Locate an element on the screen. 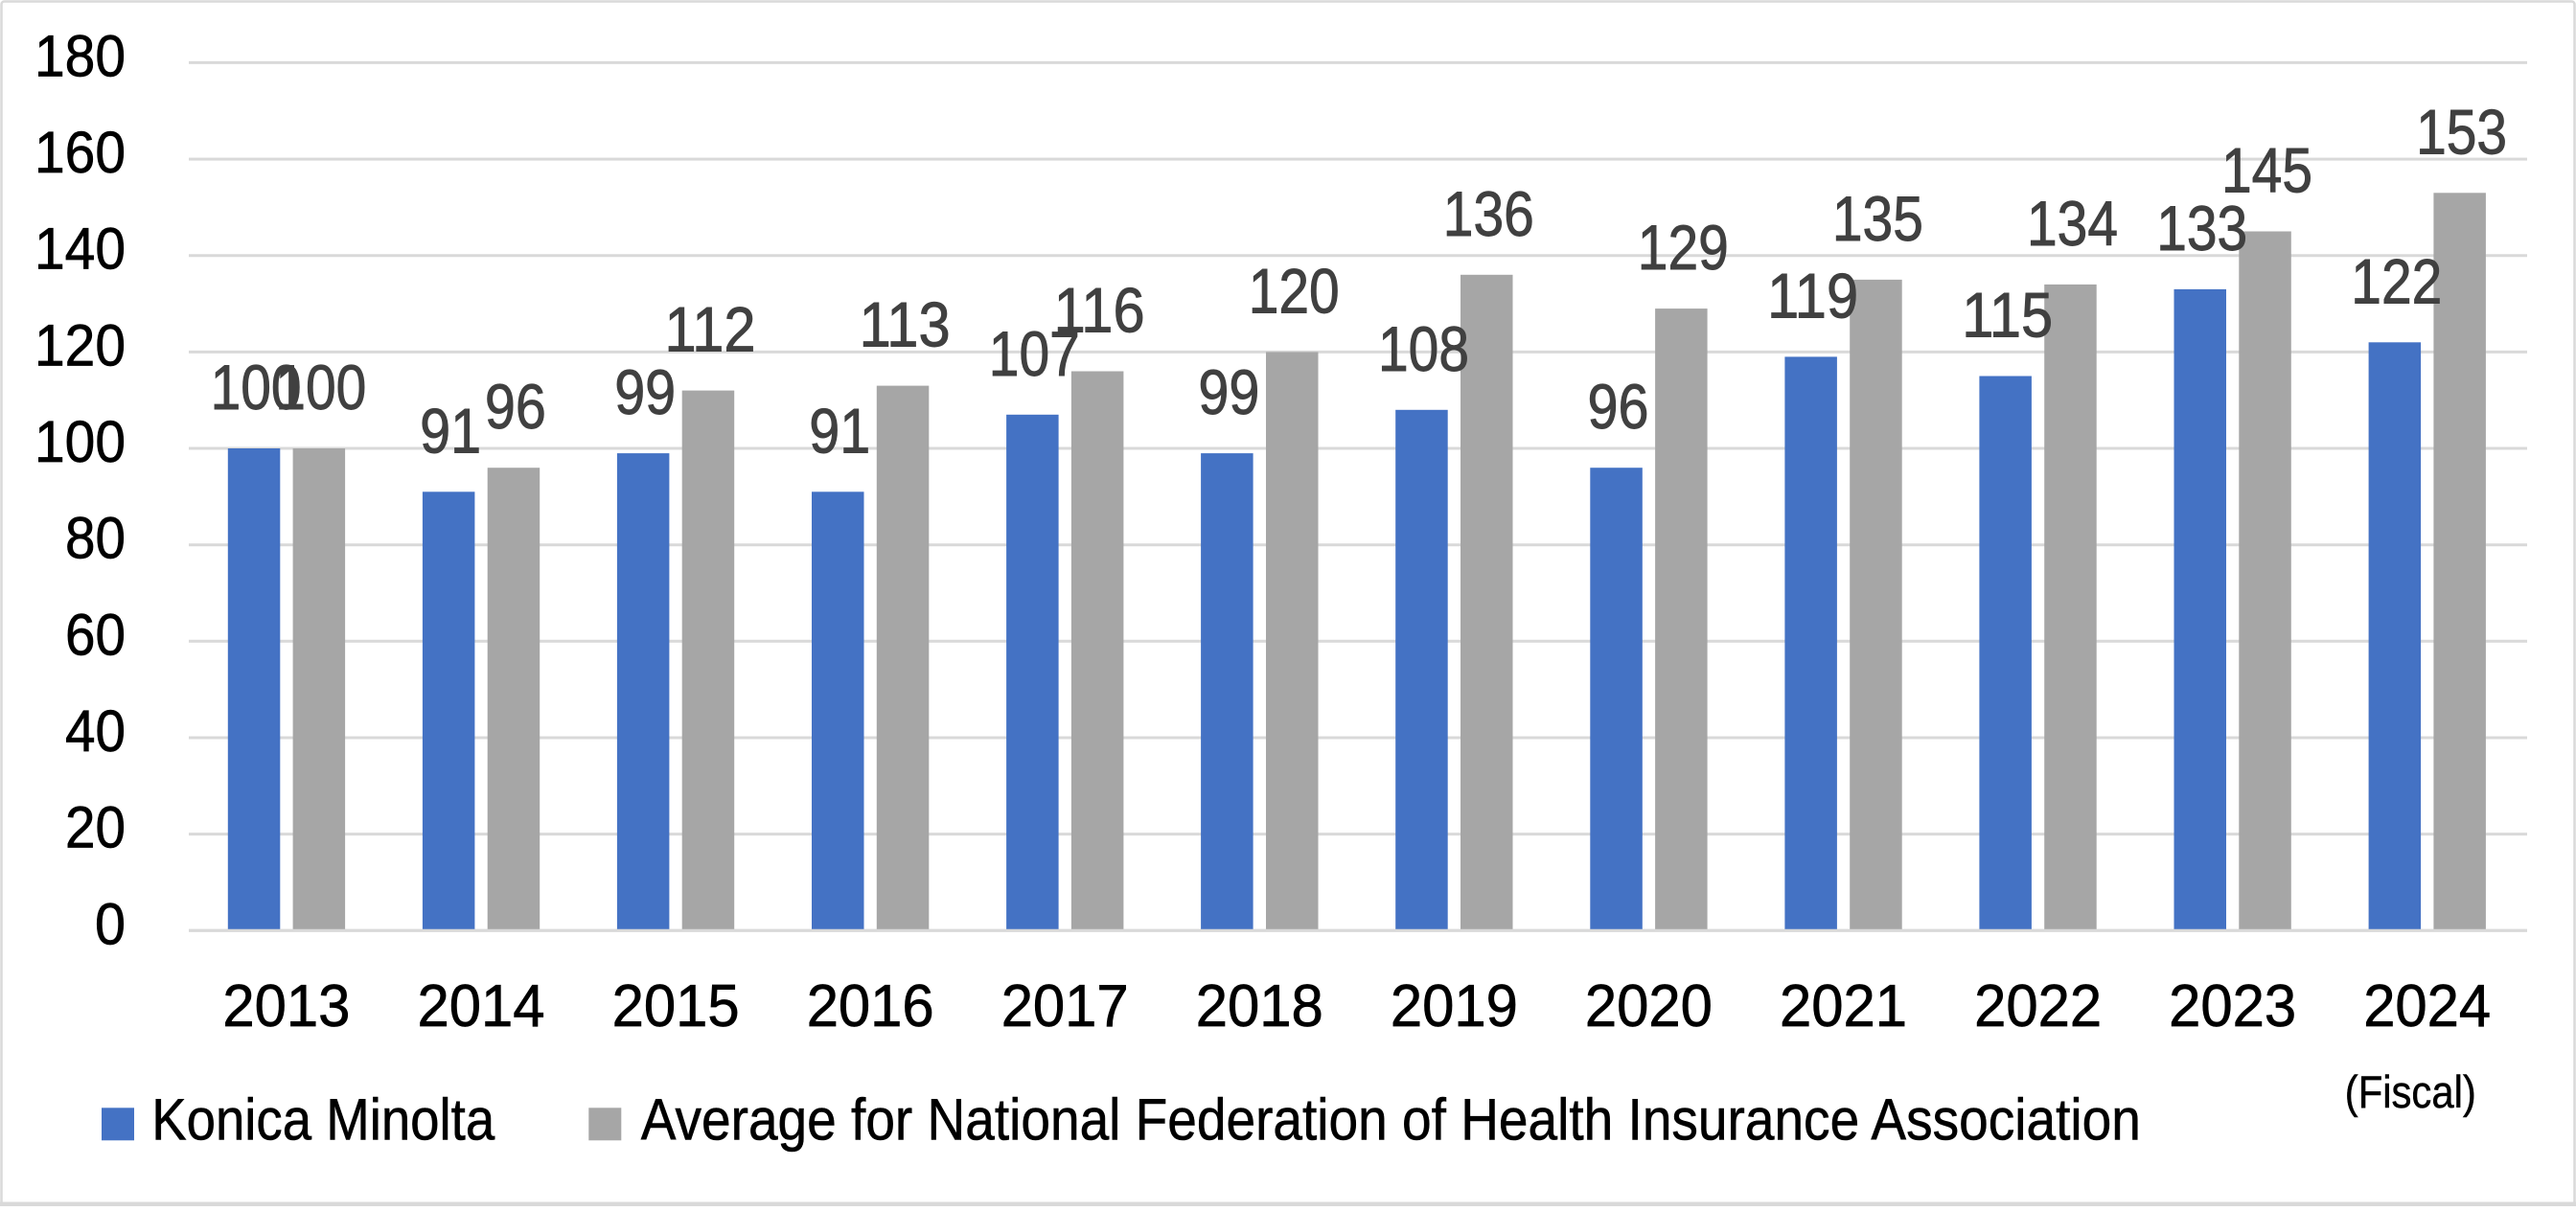 This screenshot has height=1211, width=2576. svg-text: 60 is located at coordinates (95, 634).